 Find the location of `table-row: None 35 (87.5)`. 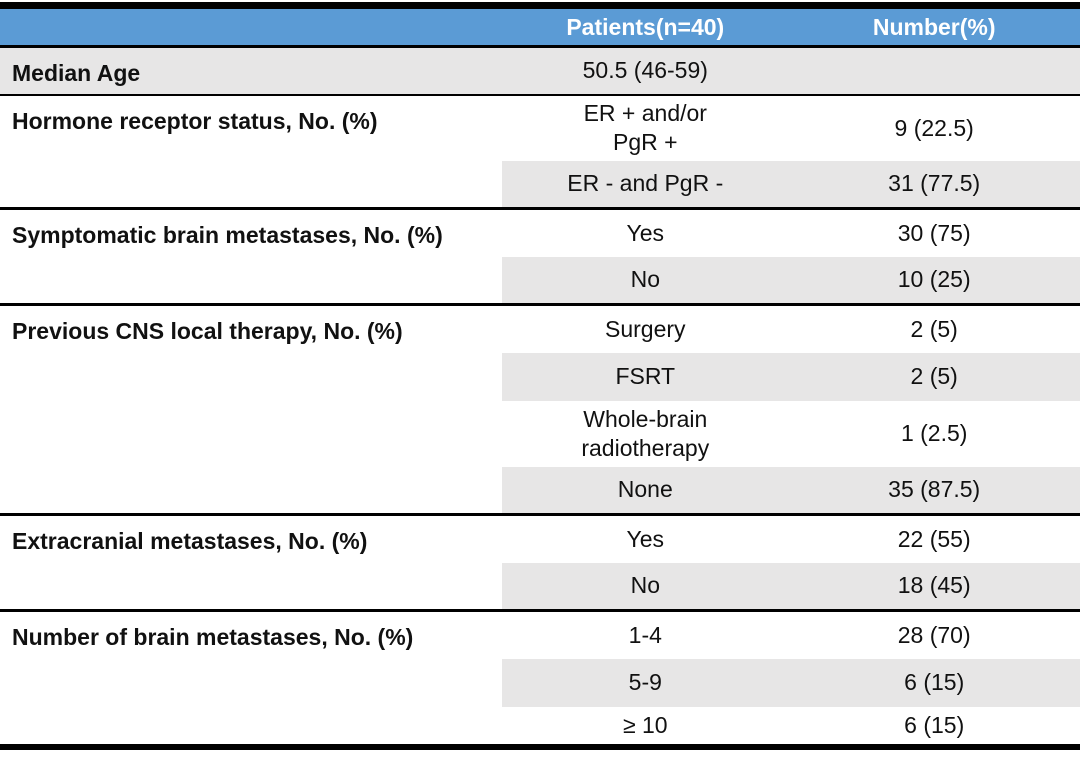

table-row: None 35 (87.5) is located at coordinates (540, 491).